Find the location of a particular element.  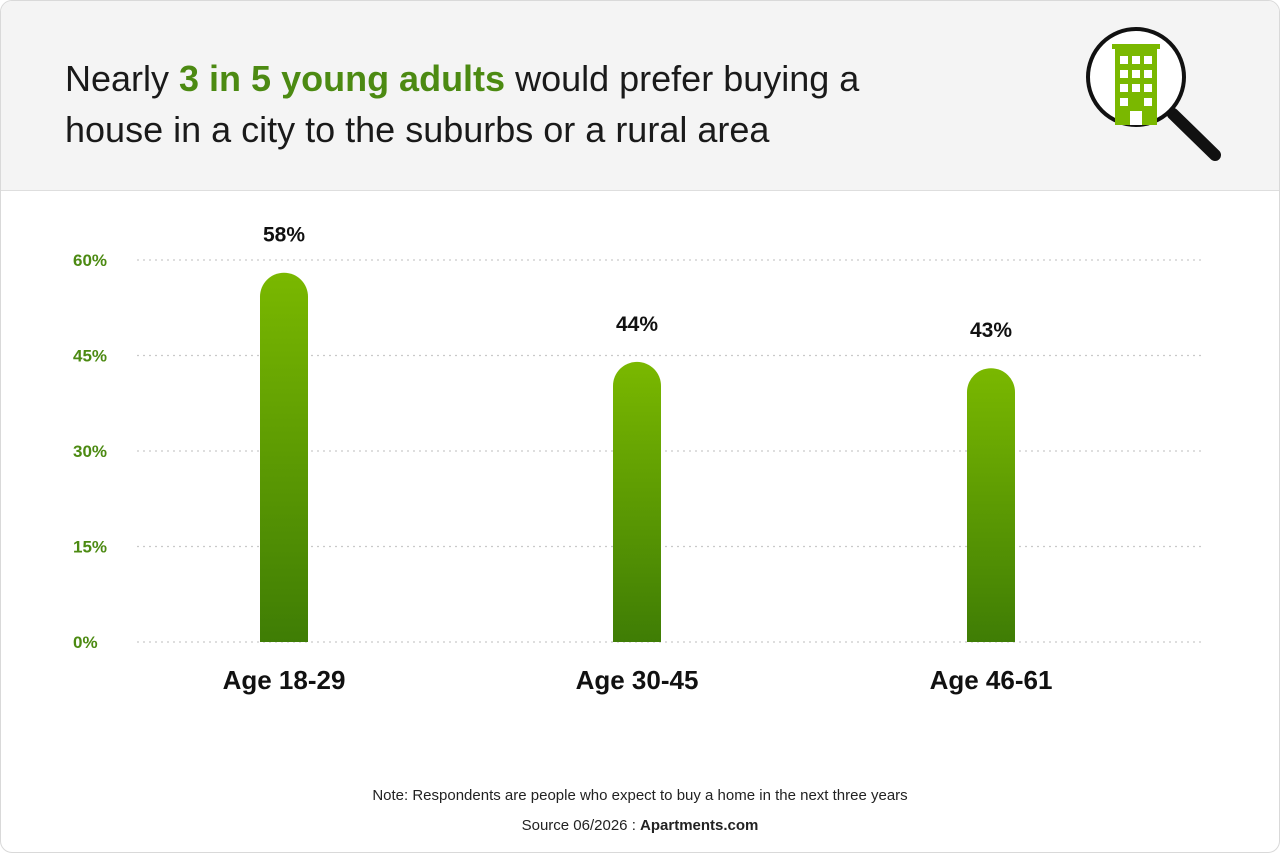

title-highlight: 3 in 5 young adults is located at coordinates (342, 78).